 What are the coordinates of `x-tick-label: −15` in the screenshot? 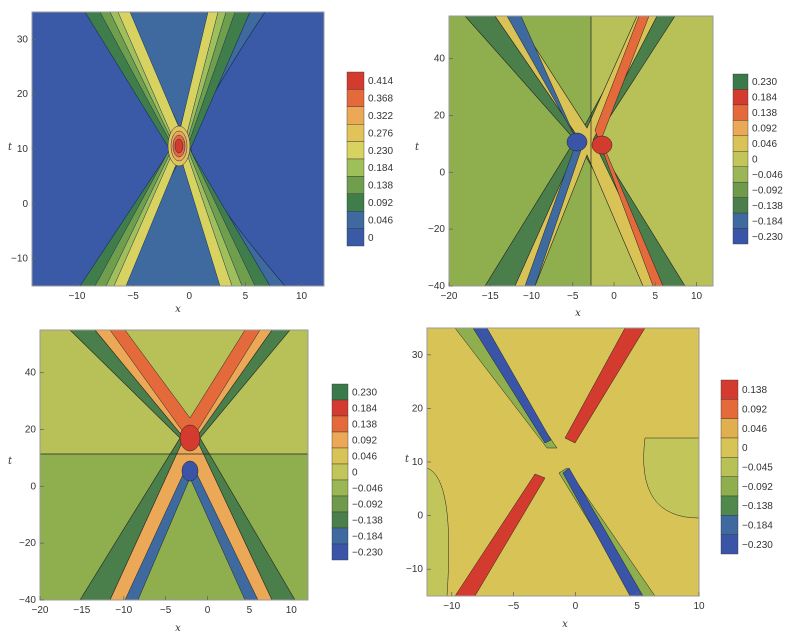 It's located at (490, 296).